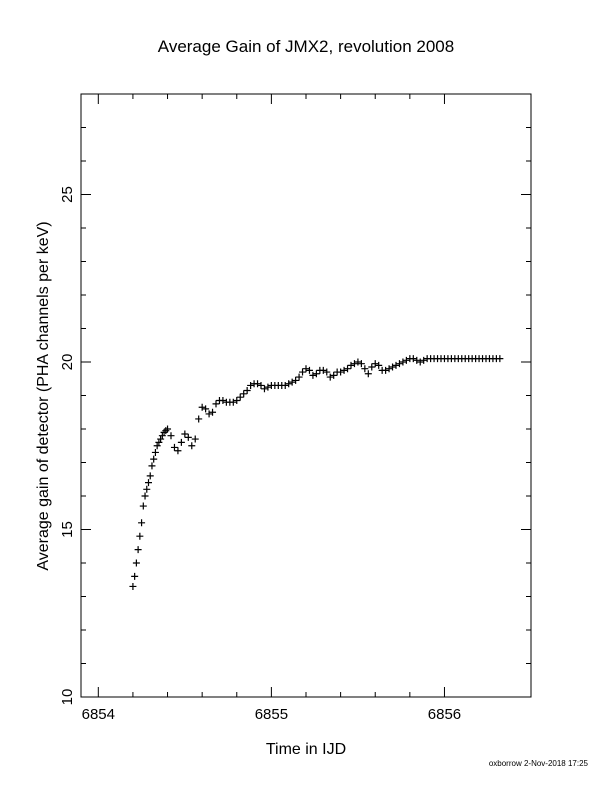  Describe the element at coordinates (271, 714) in the screenshot. I see `x-tick-label: 6855` at that location.